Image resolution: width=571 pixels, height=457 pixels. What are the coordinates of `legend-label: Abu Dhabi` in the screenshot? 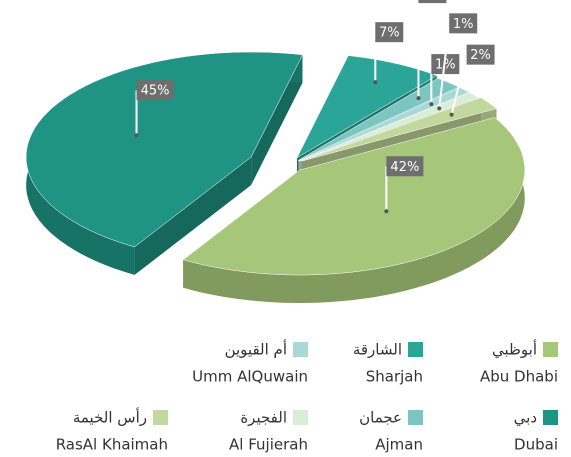 It's located at (519, 377).